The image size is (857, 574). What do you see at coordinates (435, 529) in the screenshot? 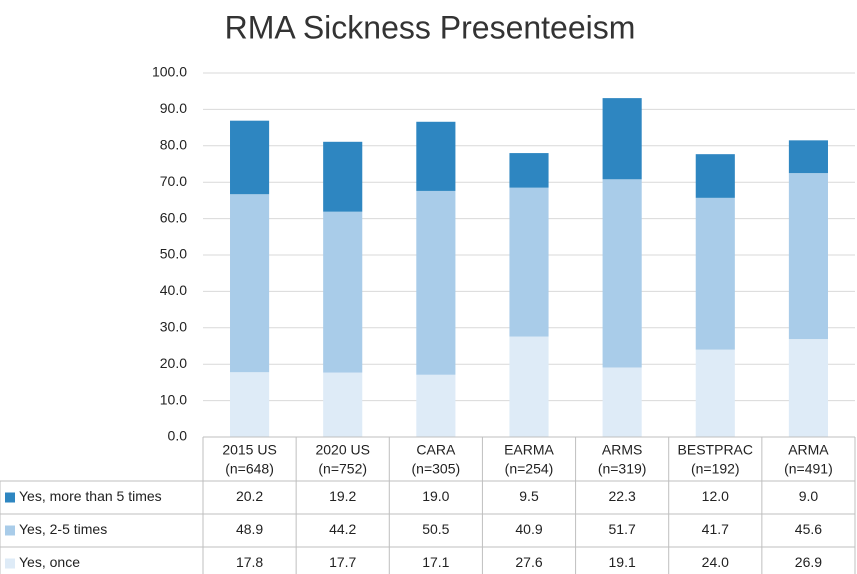
I see `table-value: 50.5` at bounding box center [435, 529].